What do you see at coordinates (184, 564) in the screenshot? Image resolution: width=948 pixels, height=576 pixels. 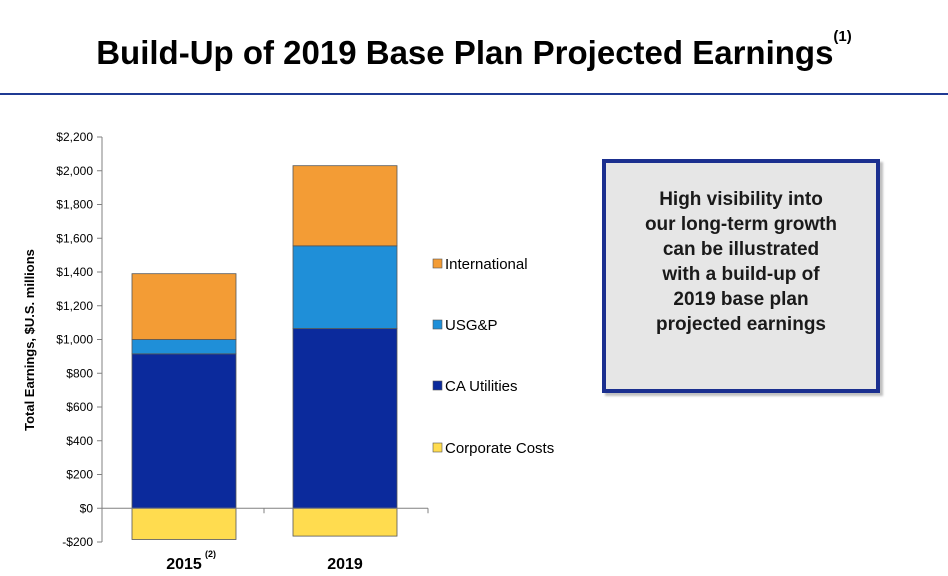 I see `x-category-label: 2015` at bounding box center [184, 564].